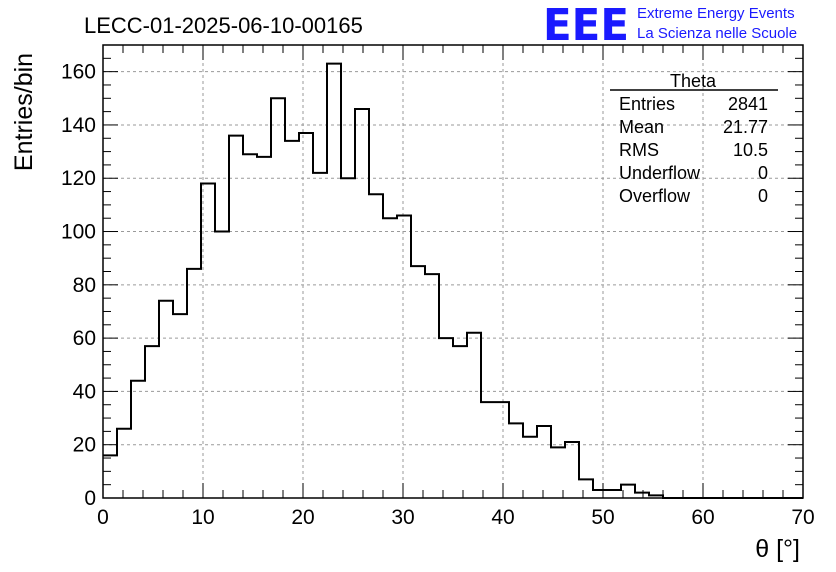  What do you see at coordinates (84, 338) in the screenshot?
I see `y-tick-label: 60` at bounding box center [84, 338].